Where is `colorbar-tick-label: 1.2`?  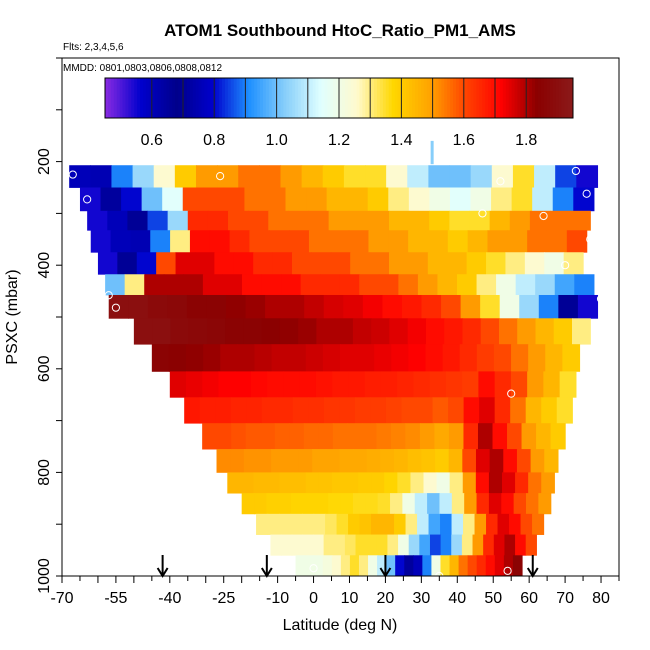
colorbar-tick-label: 1.2 is located at coordinates (339, 140).